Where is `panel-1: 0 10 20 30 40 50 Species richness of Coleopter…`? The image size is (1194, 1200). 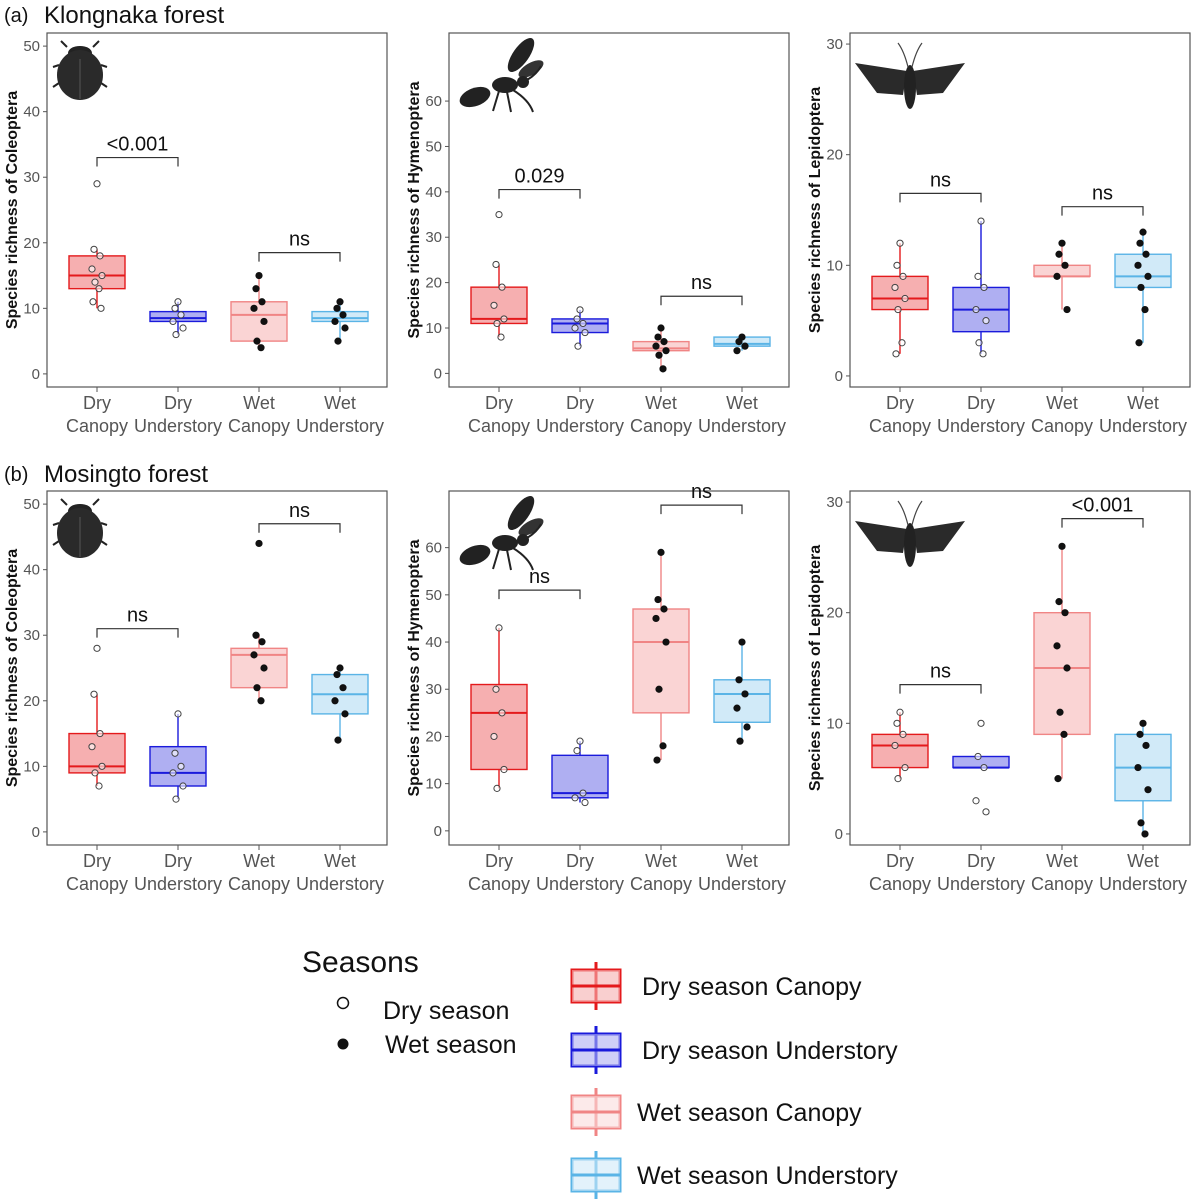 panel-1: 0 10 20 30 40 50 Species richness of Coleopter… is located at coordinates (196, 234).